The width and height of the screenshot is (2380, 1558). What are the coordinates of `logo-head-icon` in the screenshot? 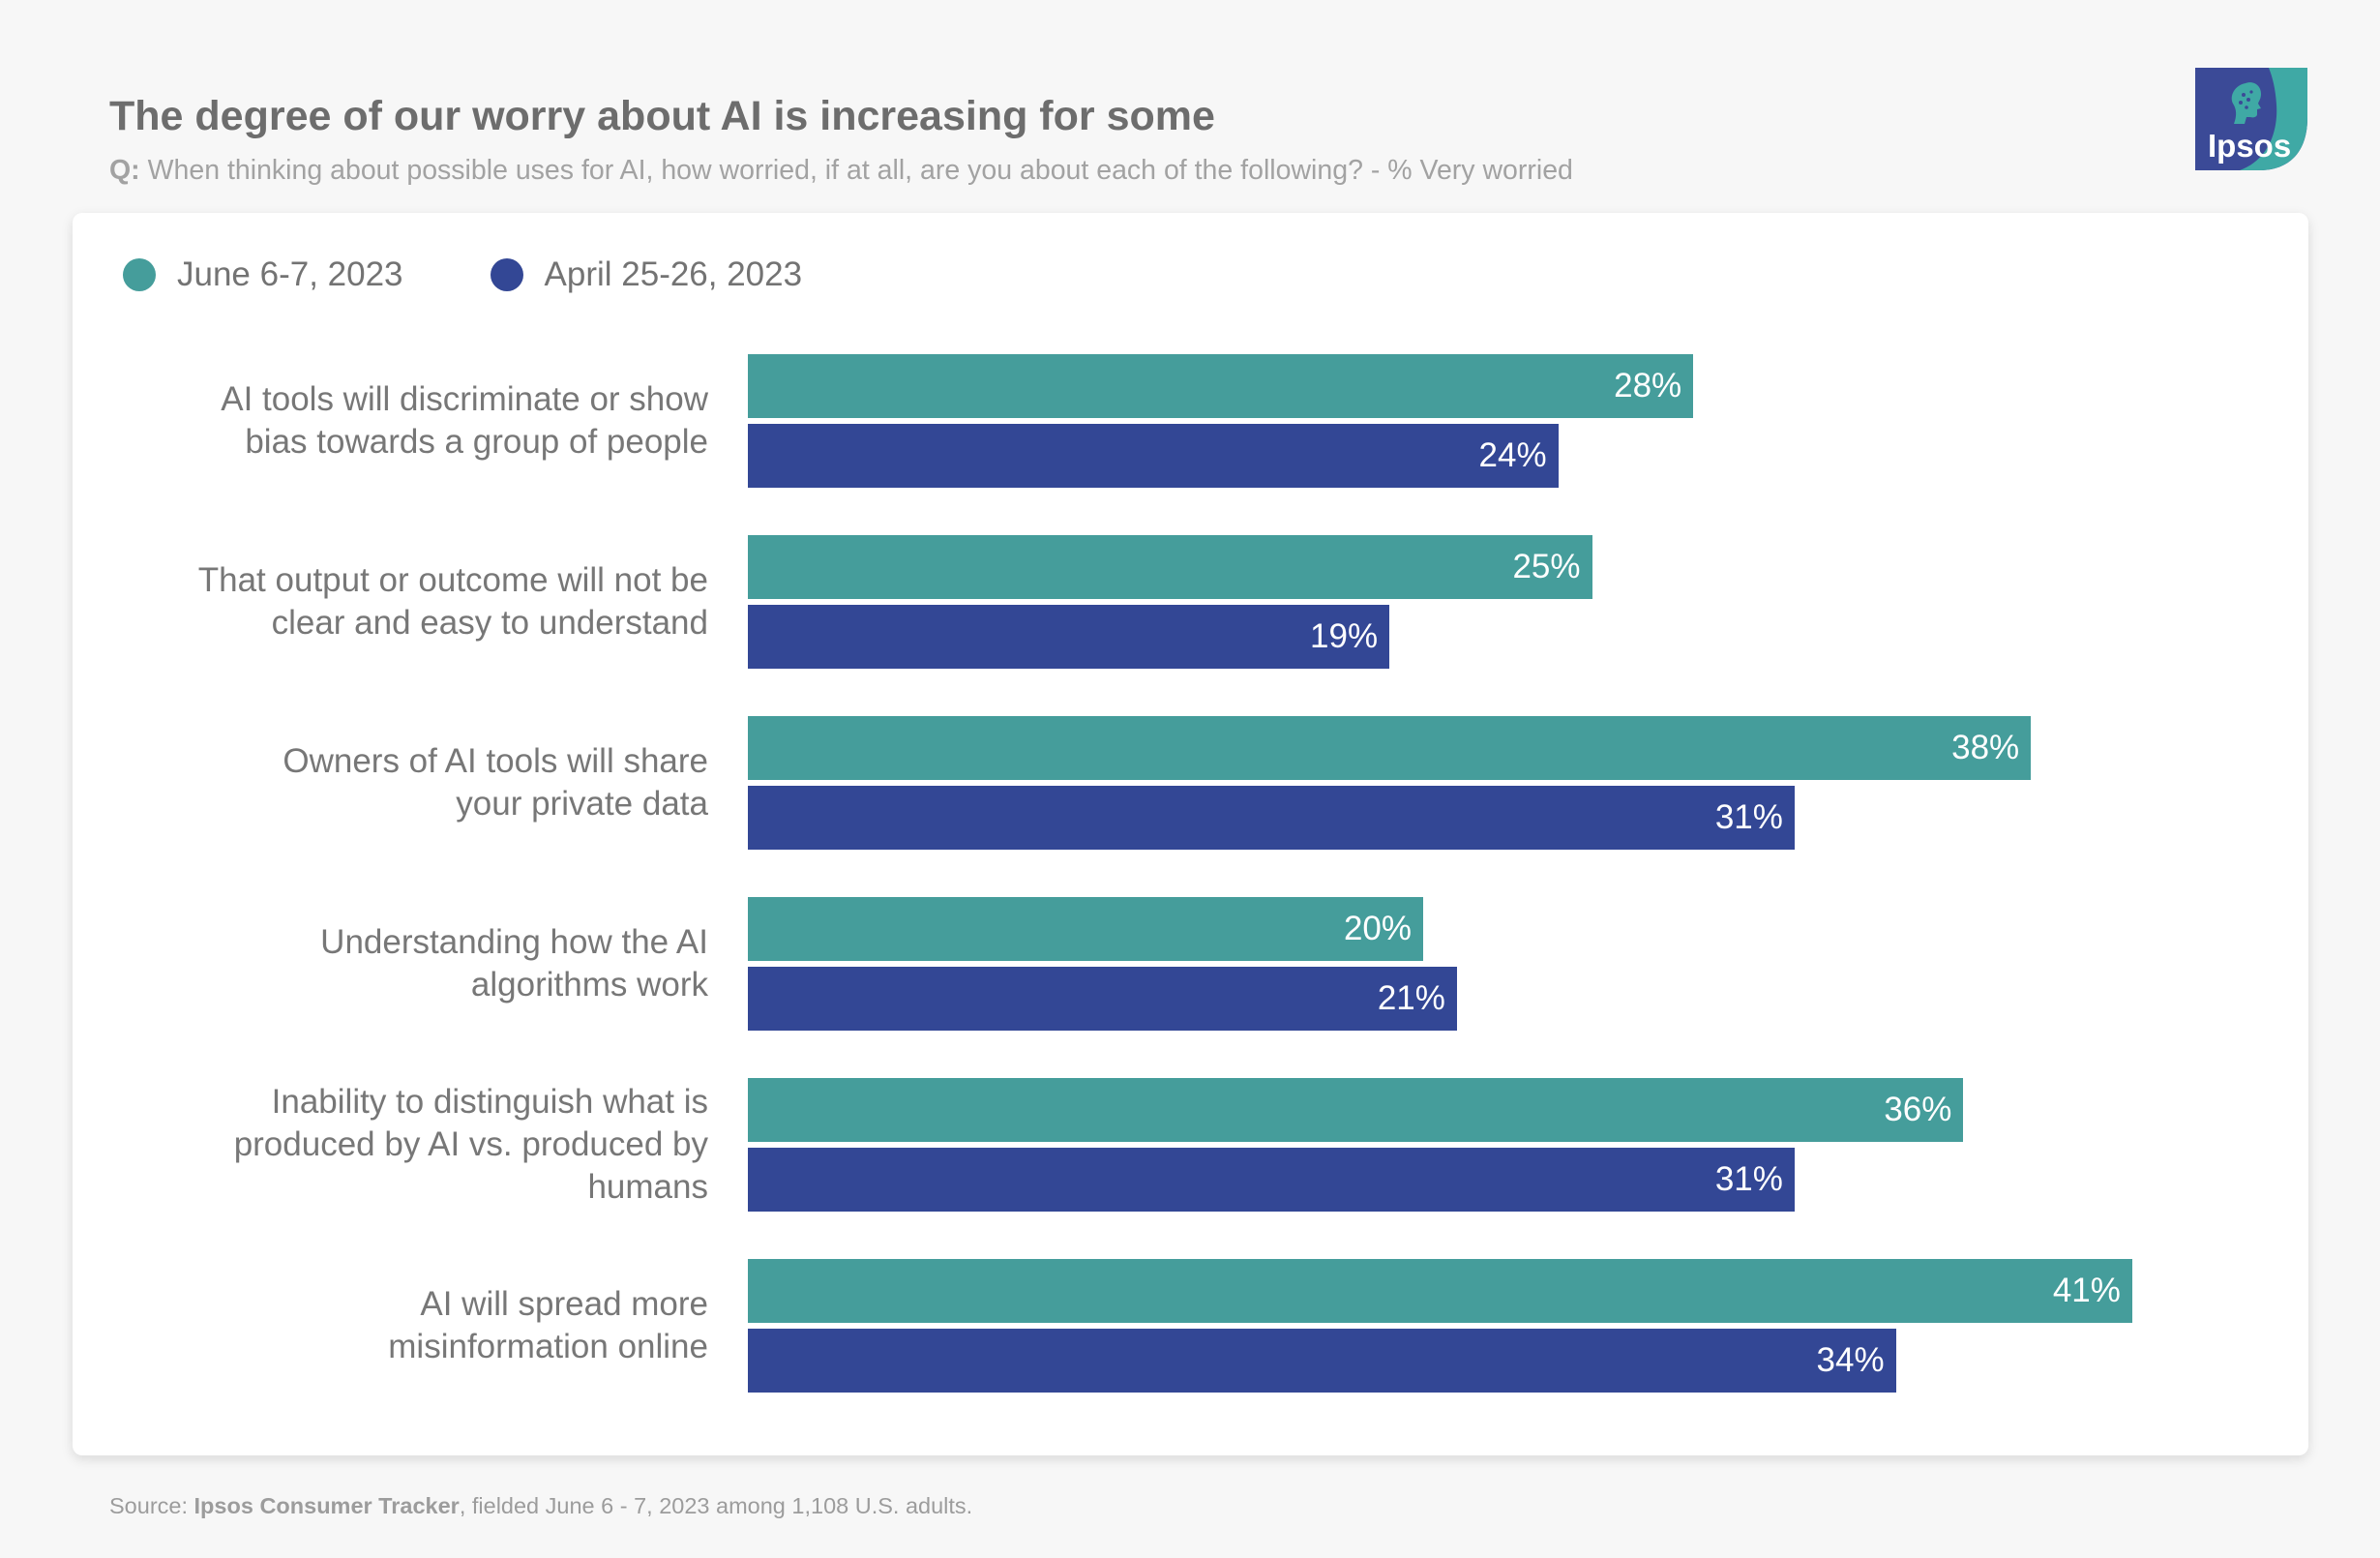 It's located at (2246, 103).